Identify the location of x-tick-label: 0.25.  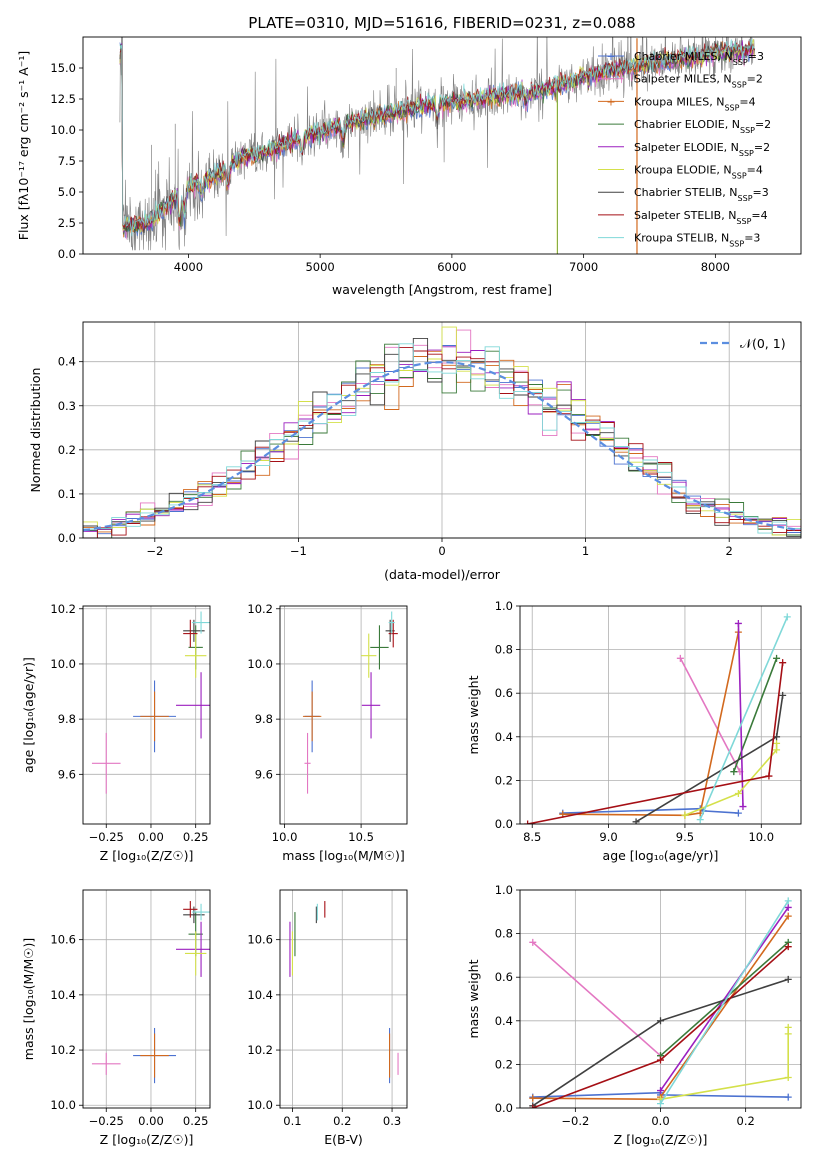
(196, 1121).